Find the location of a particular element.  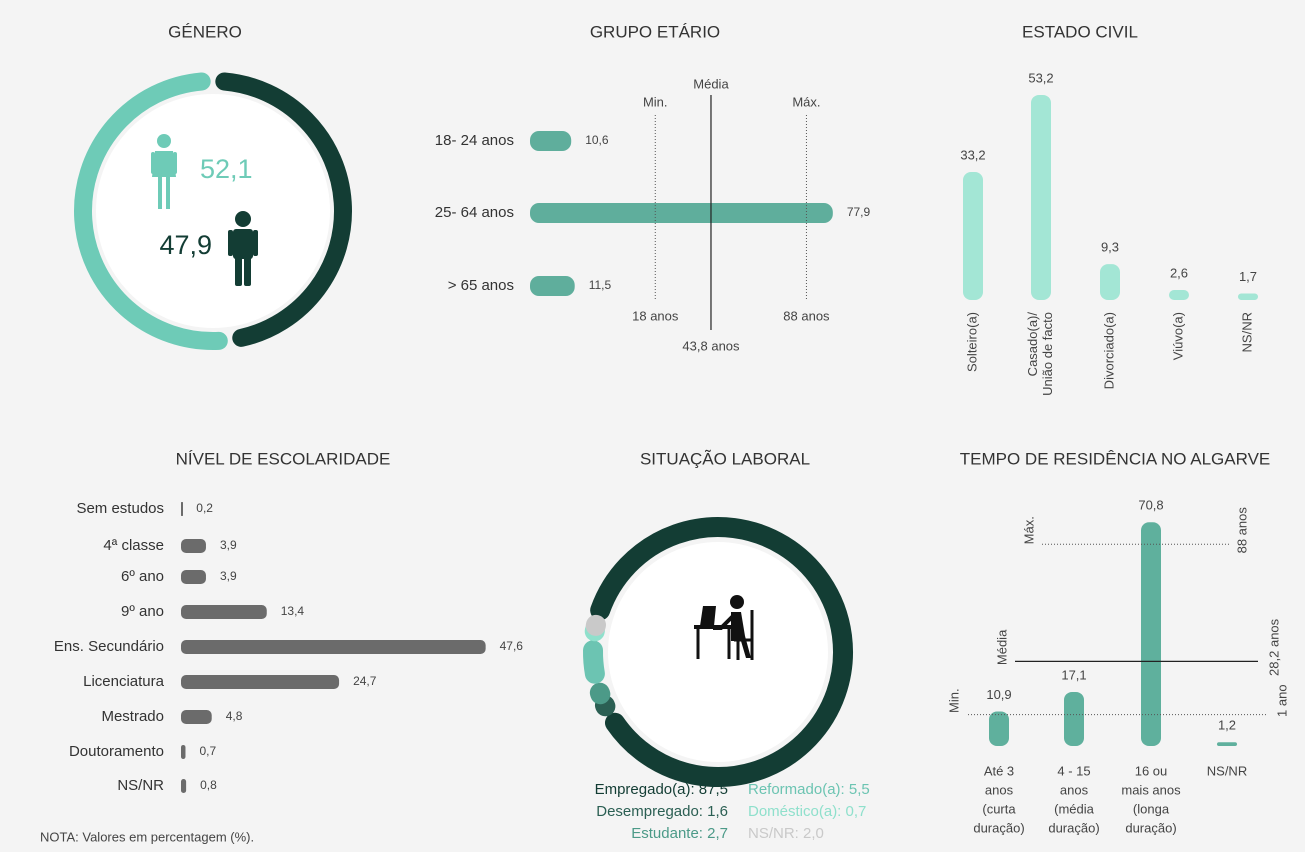

labor-inner is located at coordinates (718, 652).